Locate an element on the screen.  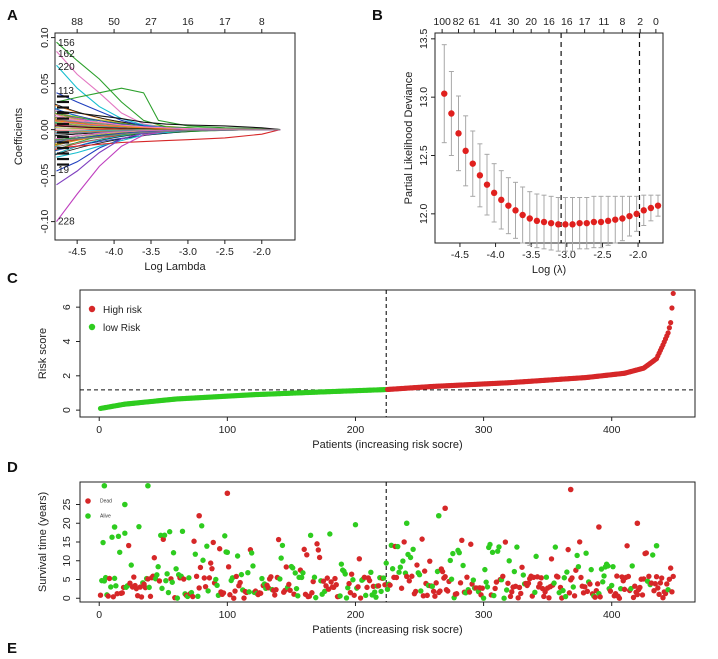
panel-d-xtick-label: 400 is located at coordinates (612, 615).